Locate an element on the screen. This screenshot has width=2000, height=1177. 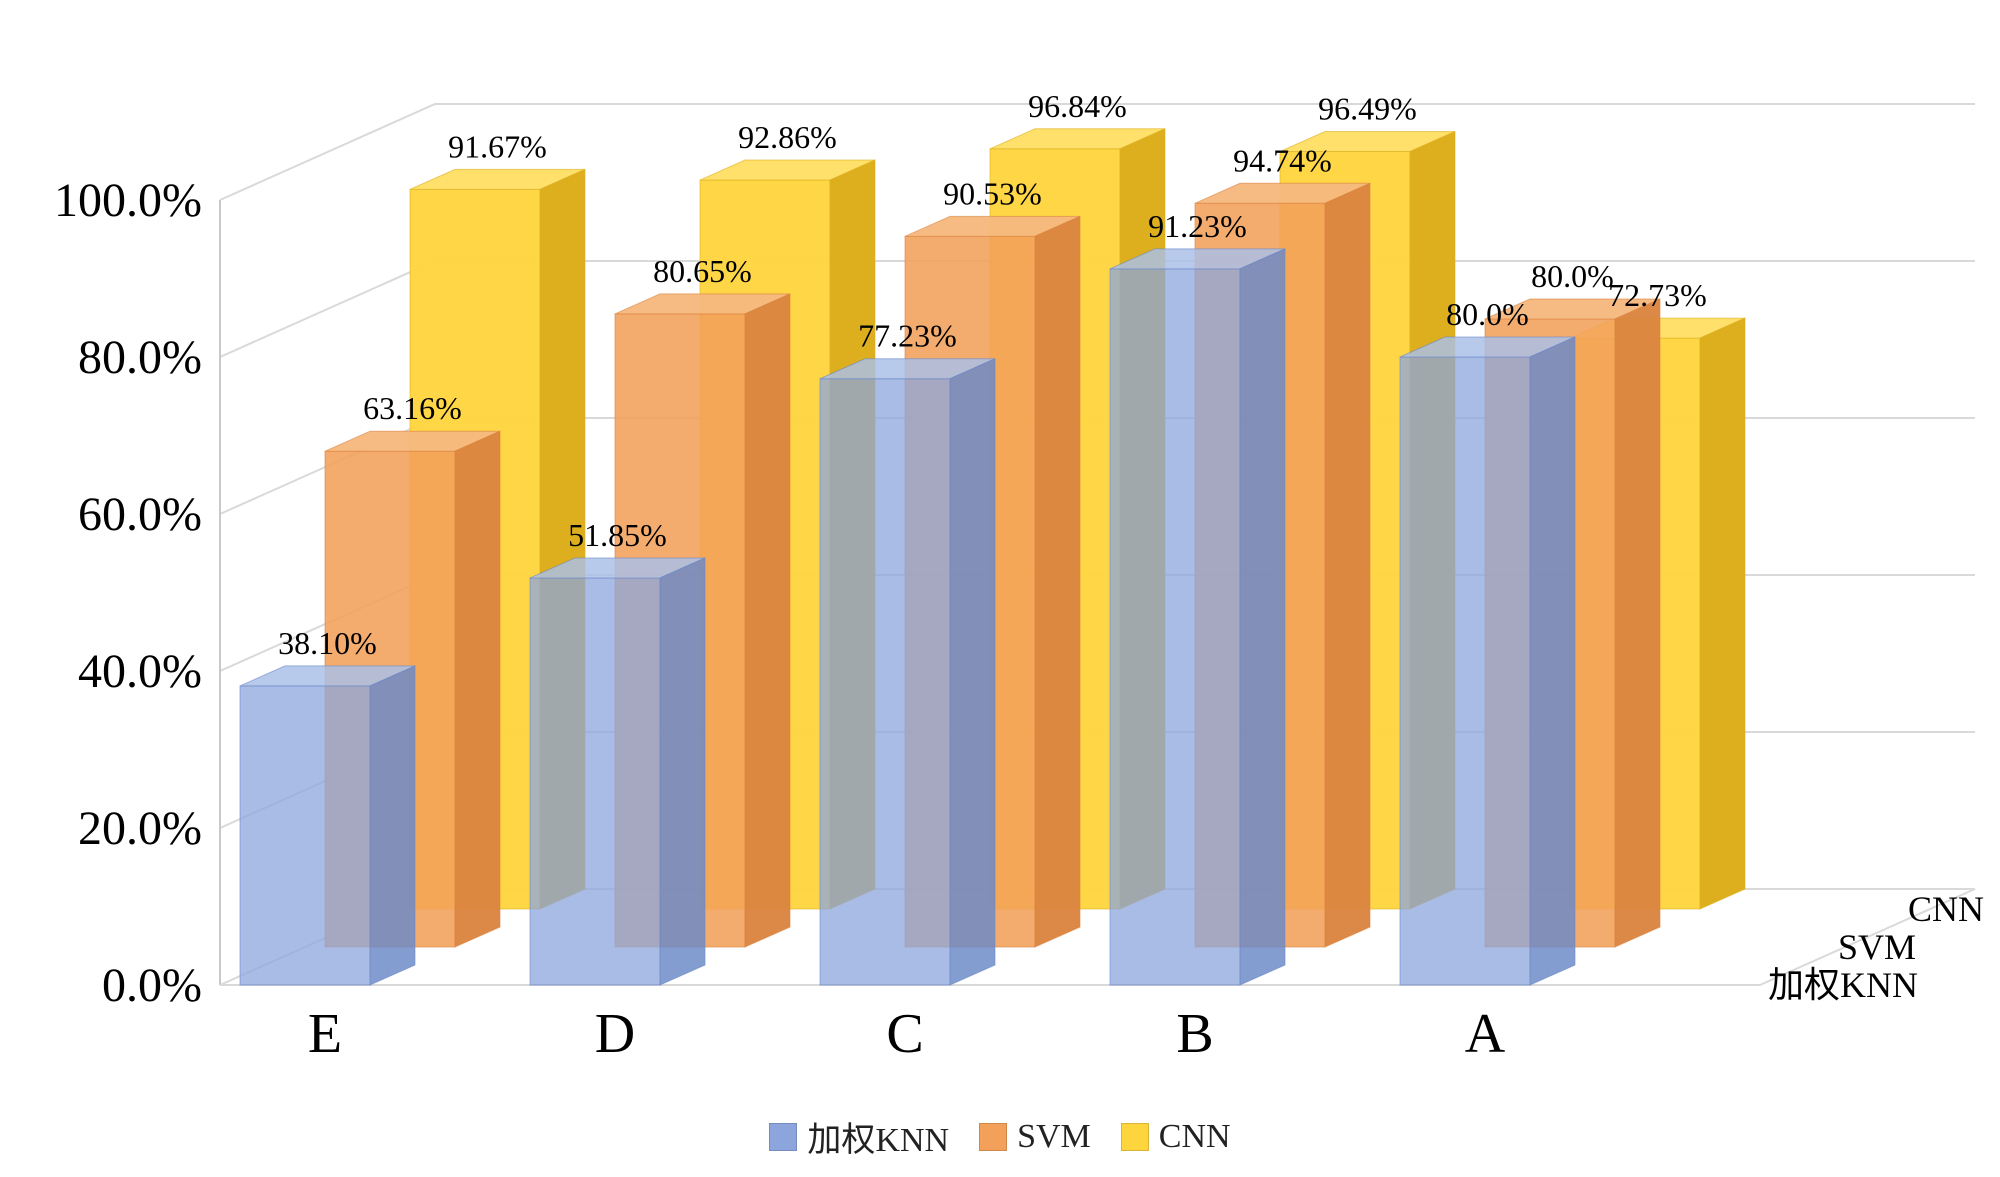
floor-right-edge is located at coordinates (1867, 937).